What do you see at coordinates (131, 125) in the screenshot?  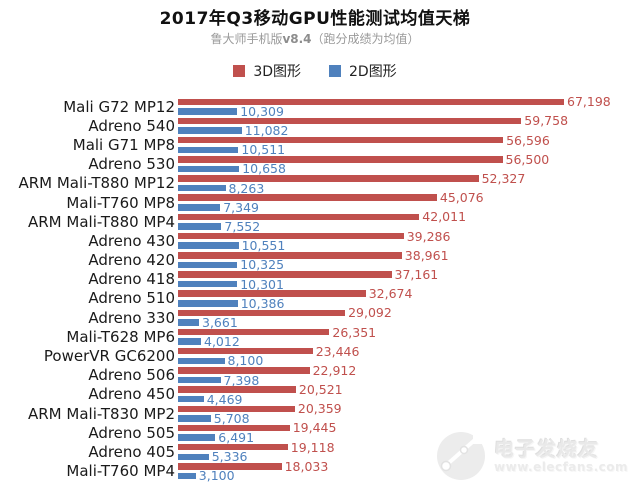 I see `gpu-name-label: Adreno 540` at bounding box center [131, 125].